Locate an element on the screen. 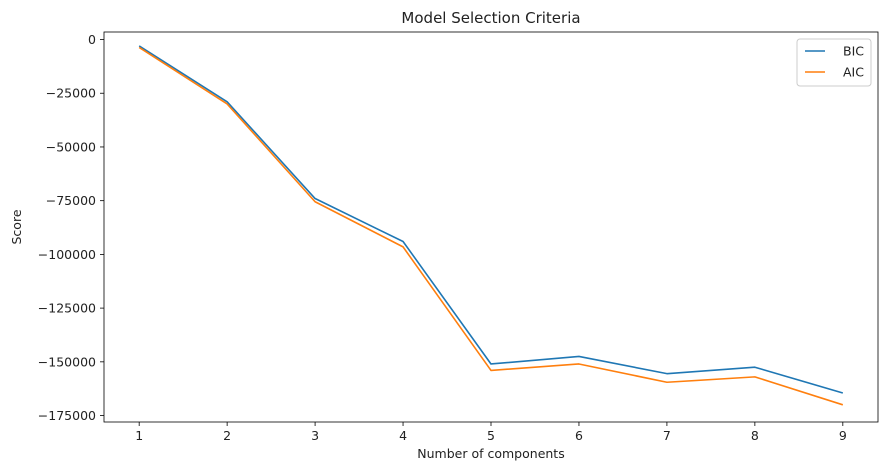 The height and width of the screenshot is (470, 888). x-axis-label: Number of components is located at coordinates (490, 453).